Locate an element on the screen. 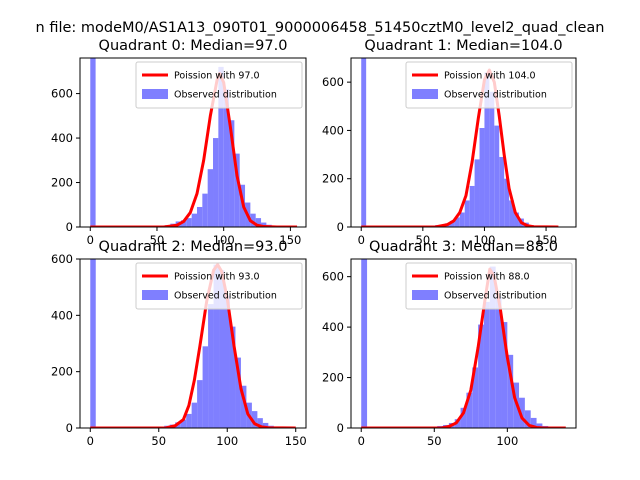  legend-label: Poission with 104.0 is located at coordinates (490, 76).